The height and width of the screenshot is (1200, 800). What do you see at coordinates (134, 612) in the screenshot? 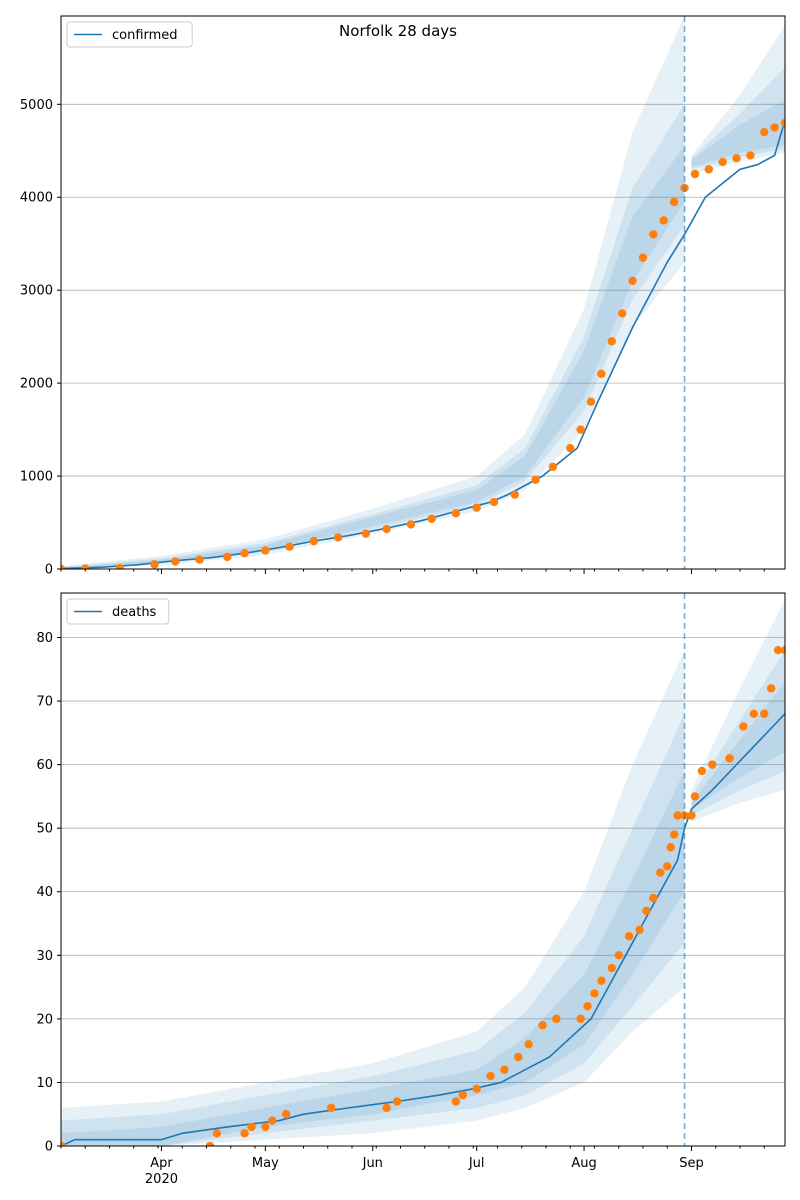
I see `legend-label: deaths` at bounding box center [134, 612].